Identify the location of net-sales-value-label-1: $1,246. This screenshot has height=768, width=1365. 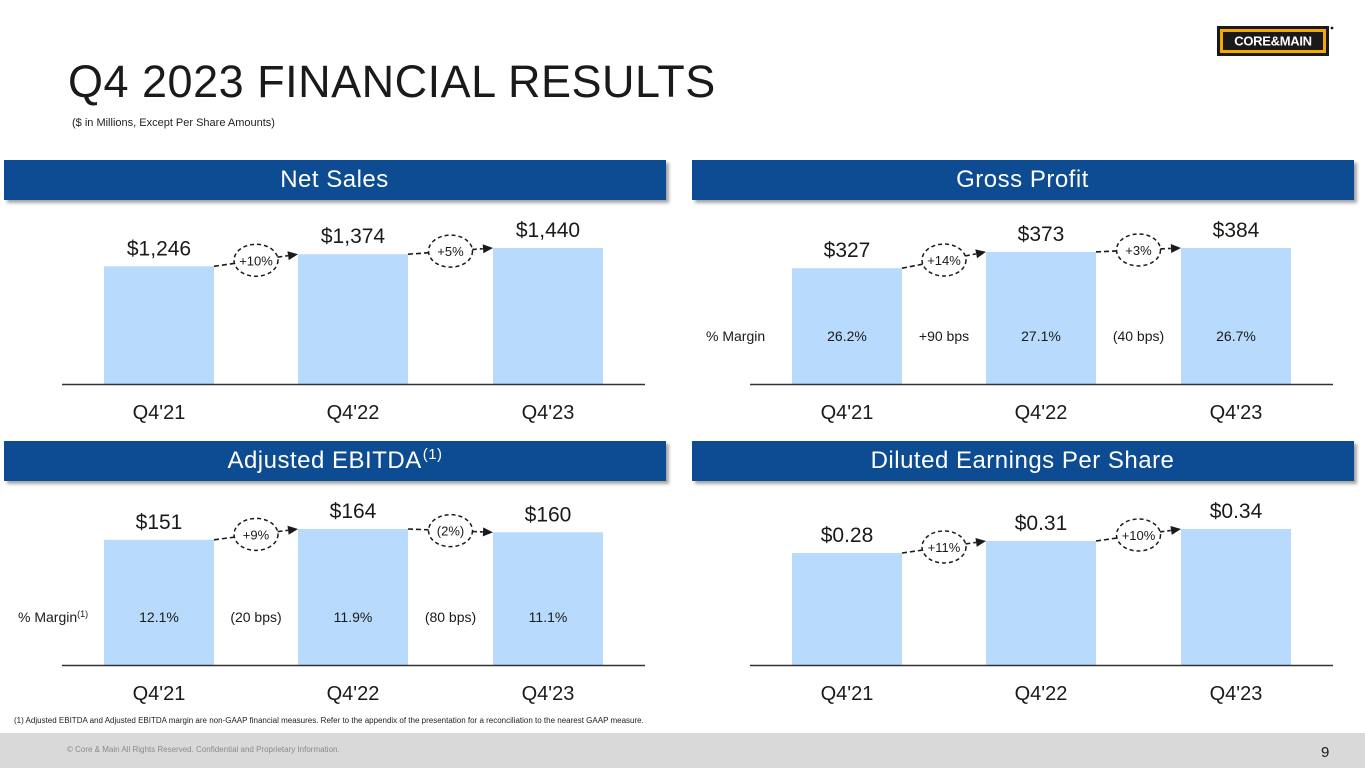
(159, 248).